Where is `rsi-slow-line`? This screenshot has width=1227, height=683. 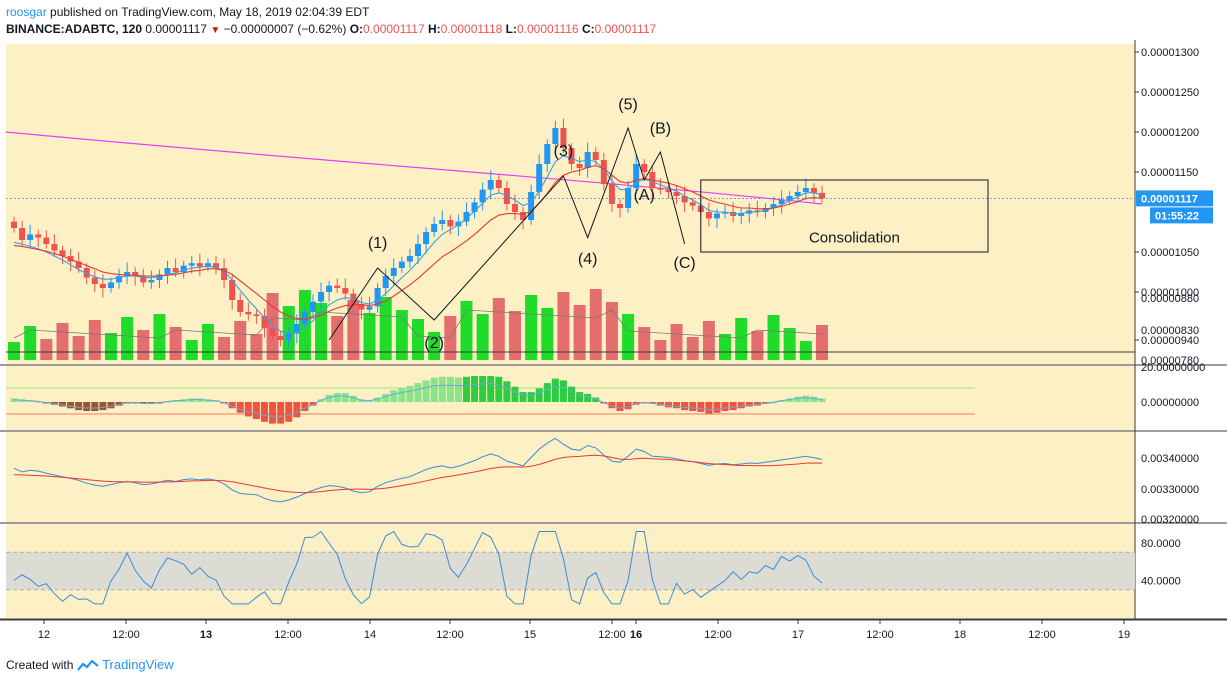
rsi-slow-line is located at coordinates (418, 474).